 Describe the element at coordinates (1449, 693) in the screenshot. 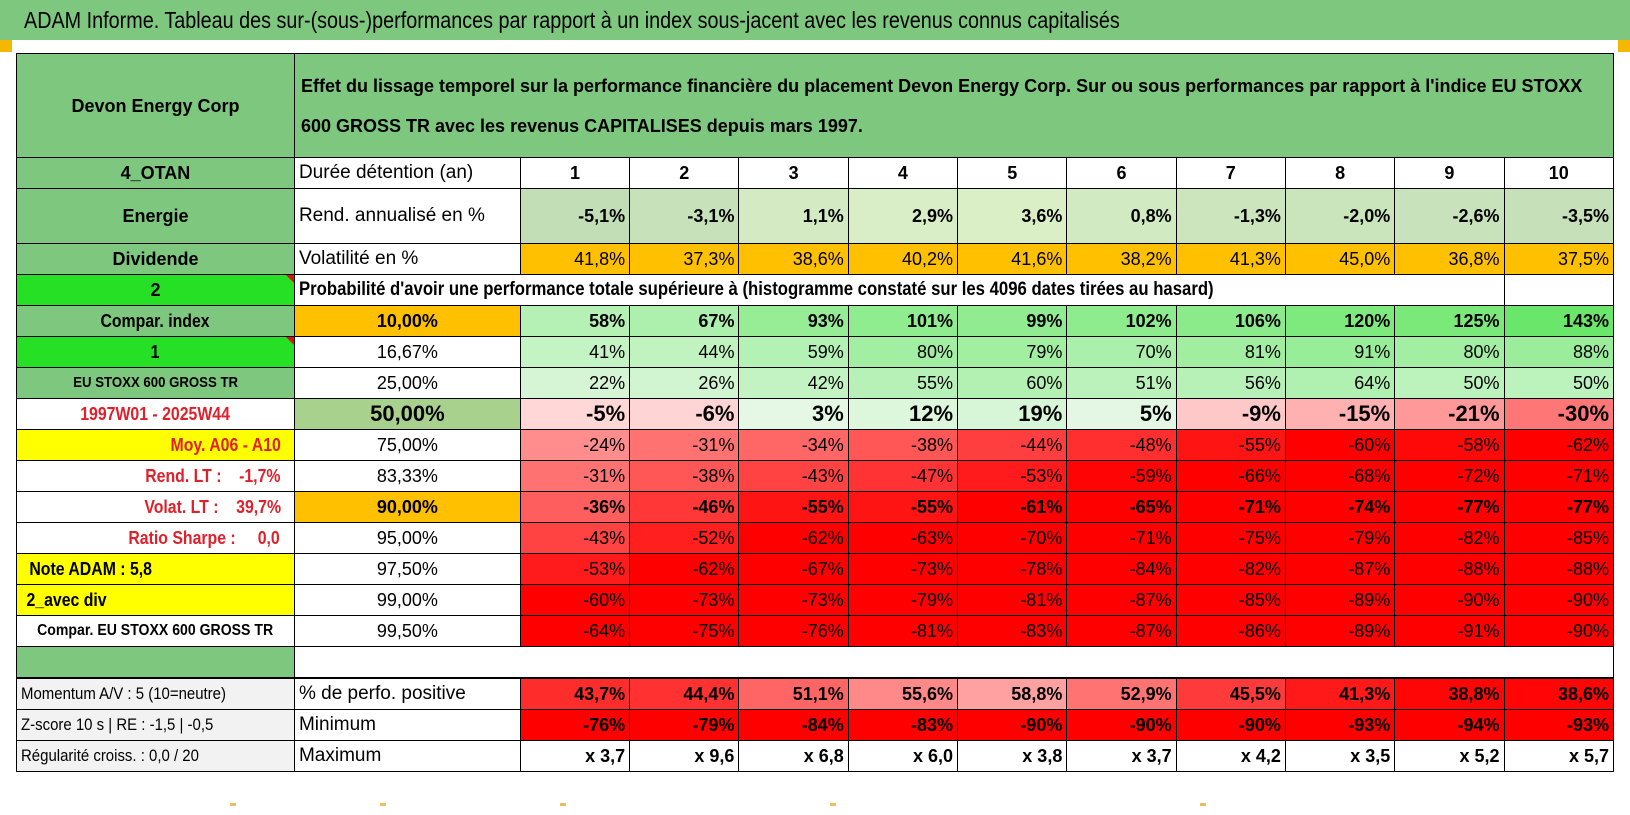

I see `perf-pos-cell: 38,8%` at that location.